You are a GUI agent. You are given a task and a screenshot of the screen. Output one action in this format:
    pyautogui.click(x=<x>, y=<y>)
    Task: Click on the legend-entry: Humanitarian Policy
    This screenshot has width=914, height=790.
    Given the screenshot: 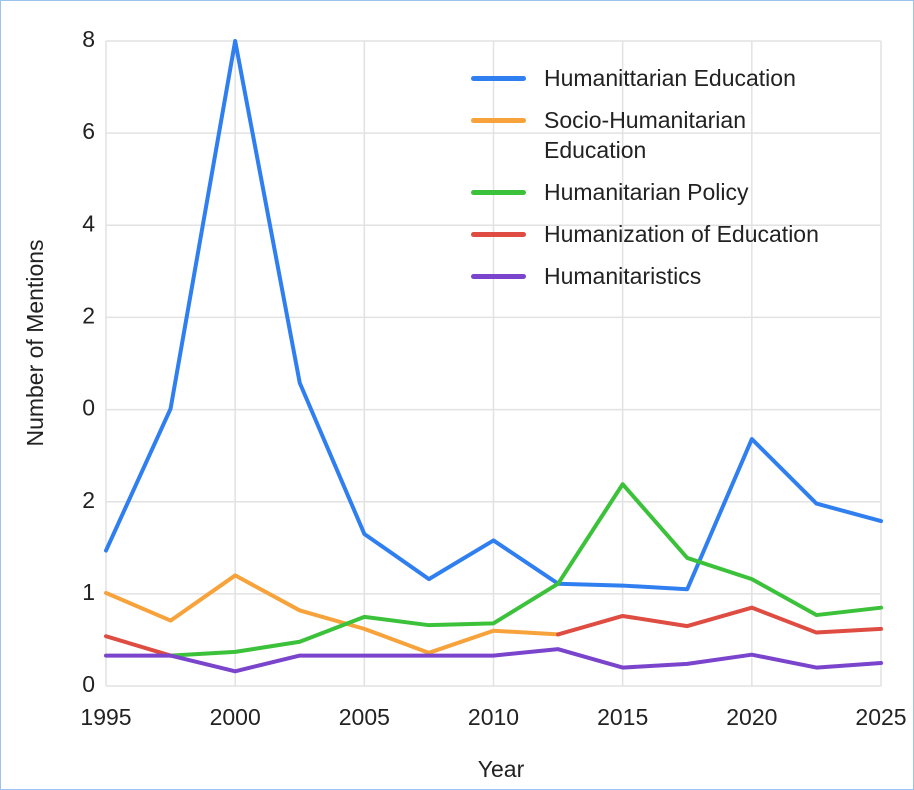 What is the action you would take?
    pyautogui.click(x=645, y=192)
    